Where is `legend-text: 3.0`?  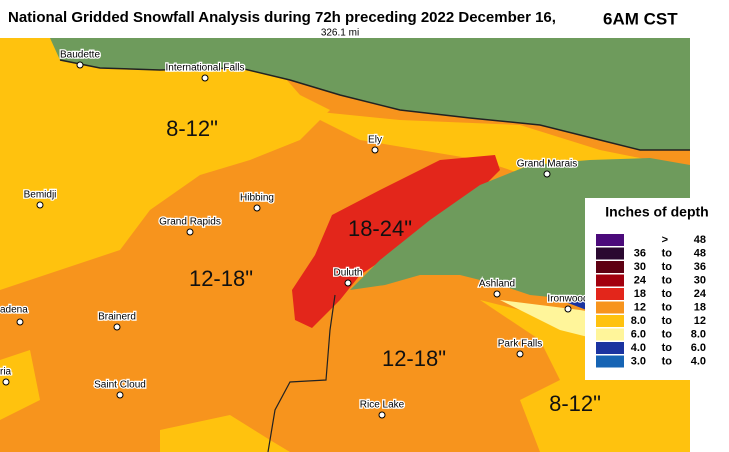
legend-text: 3.0 is located at coordinates (638, 361).